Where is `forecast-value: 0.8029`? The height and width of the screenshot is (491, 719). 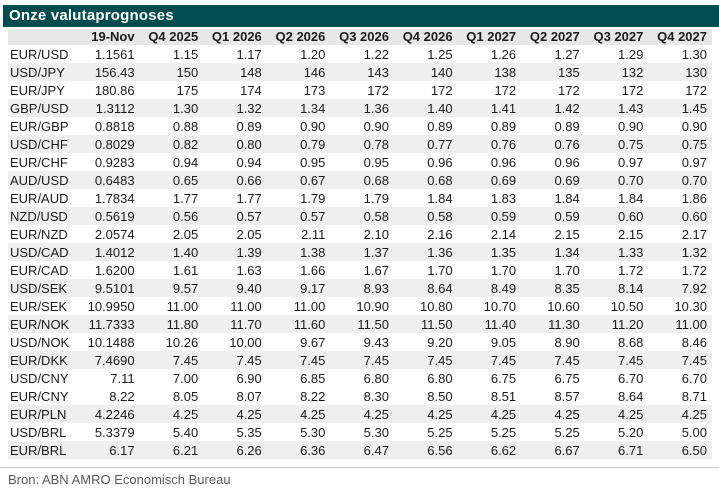
forecast-value: 0.8029 is located at coordinates (114, 144).